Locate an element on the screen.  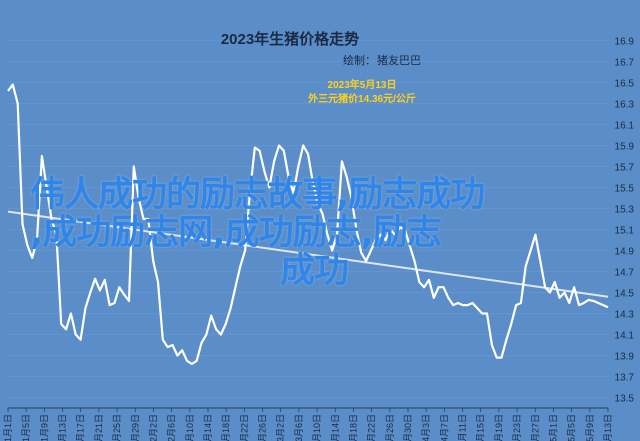
x-tick-label: 3月10日 is located at coordinates (317, 427).